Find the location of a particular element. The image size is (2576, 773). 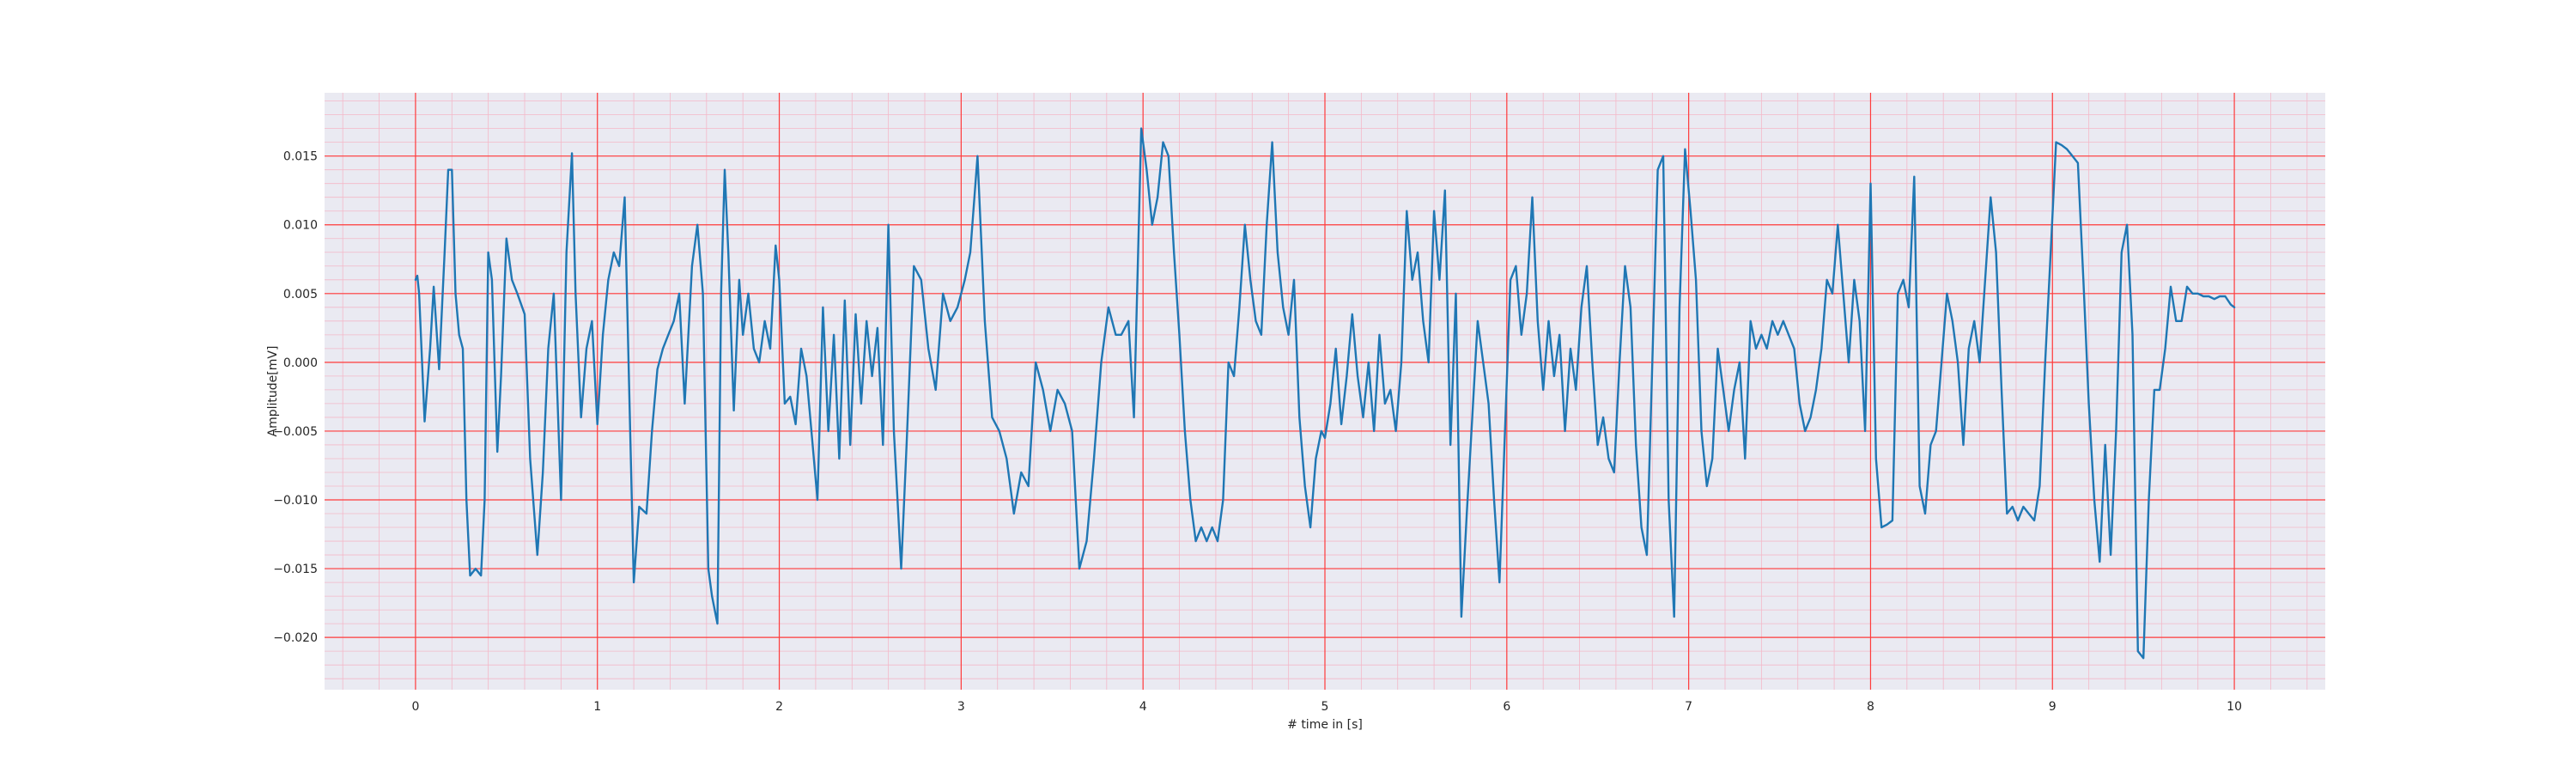

x-tick-label: 6 is located at coordinates (1506, 707).